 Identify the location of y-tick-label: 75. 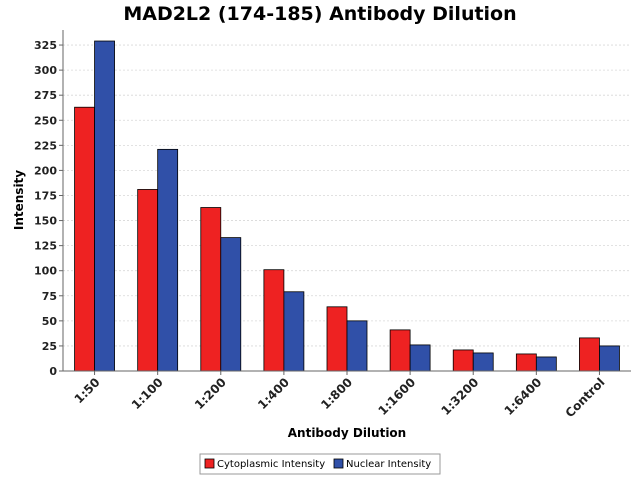
(49, 296).